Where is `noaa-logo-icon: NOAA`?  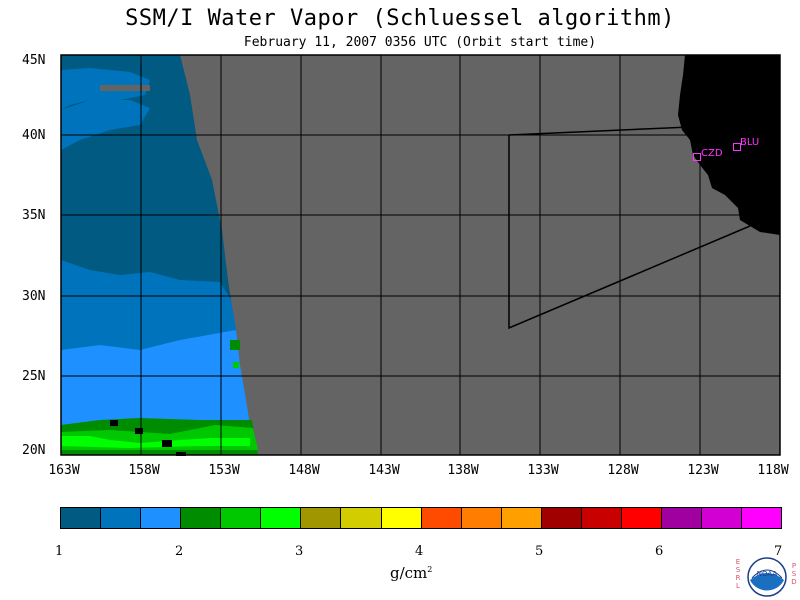 noaa-logo-icon: NOAA is located at coordinates (767, 577).